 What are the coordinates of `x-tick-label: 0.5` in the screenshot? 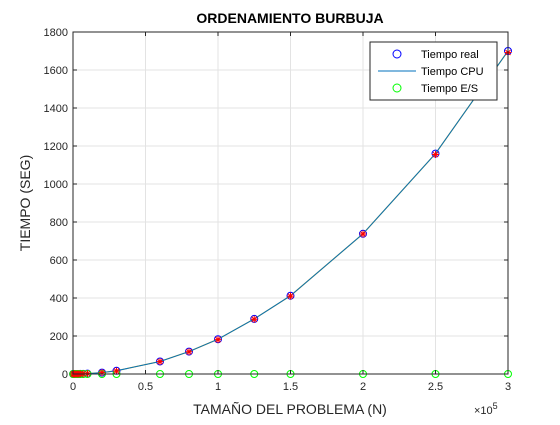 It's located at (145, 387).